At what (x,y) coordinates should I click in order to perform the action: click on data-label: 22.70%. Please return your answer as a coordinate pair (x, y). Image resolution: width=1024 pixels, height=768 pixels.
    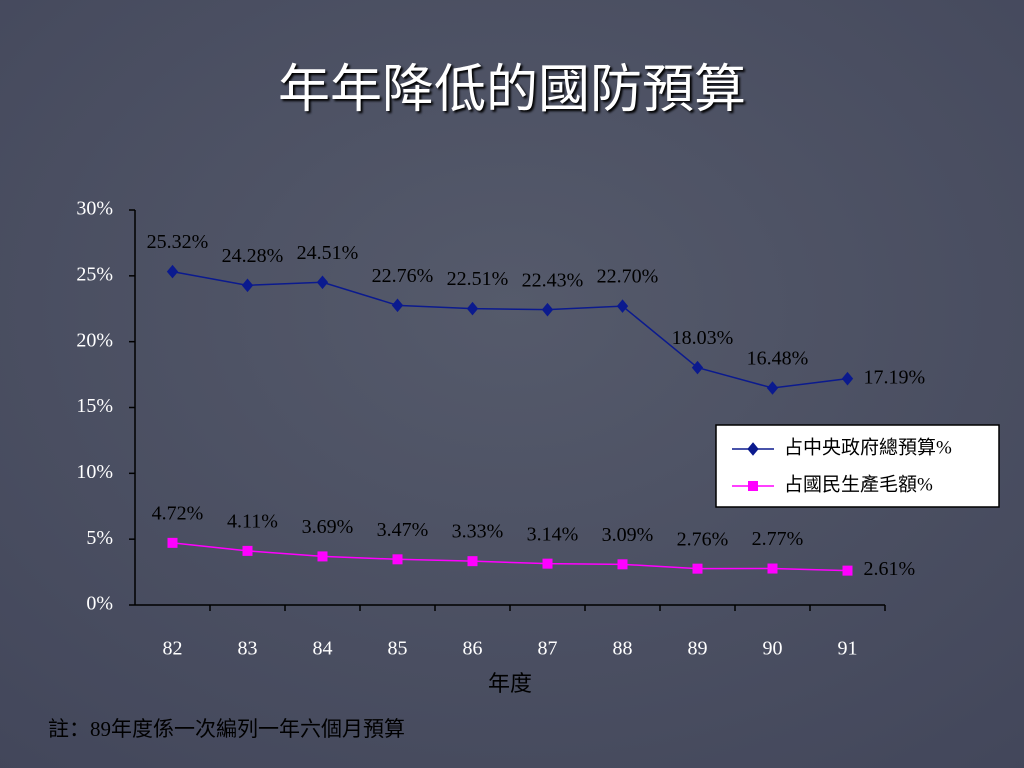
    Looking at the image, I should click on (628, 277).